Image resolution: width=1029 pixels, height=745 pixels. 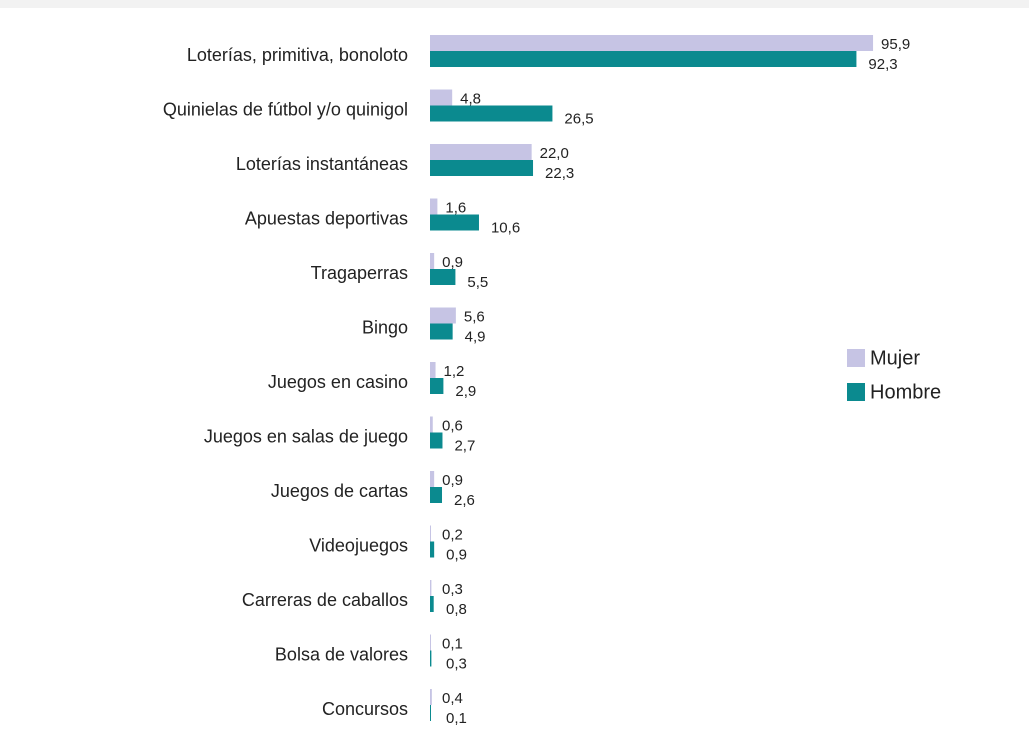 What do you see at coordinates (341, 654) in the screenshot?
I see `category-label: Bolsa de valores` at bounding box center [341, 654].